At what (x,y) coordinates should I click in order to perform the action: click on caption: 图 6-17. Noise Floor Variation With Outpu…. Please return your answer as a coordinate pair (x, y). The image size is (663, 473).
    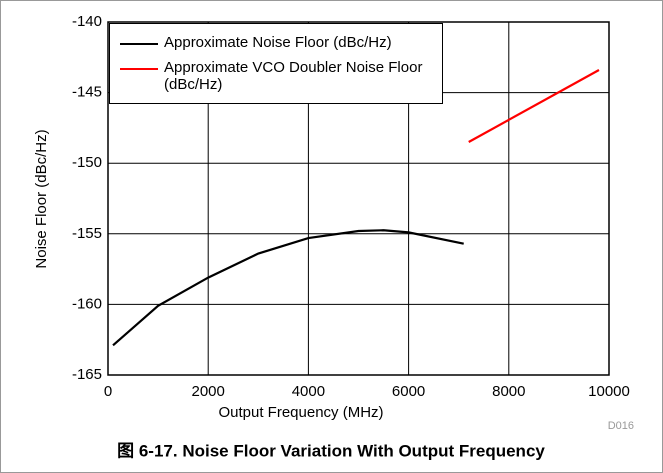
    Looking at the image, I should click on (331, 450).